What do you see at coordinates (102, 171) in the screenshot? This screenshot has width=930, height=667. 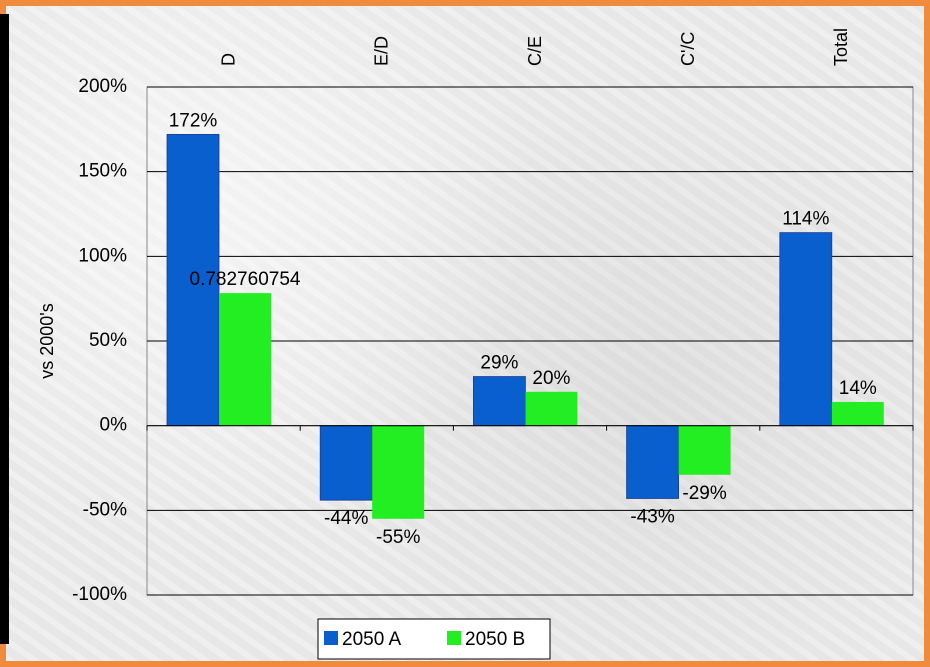 I see `y-tick-label: 150%` at bounding box center [102, 171].